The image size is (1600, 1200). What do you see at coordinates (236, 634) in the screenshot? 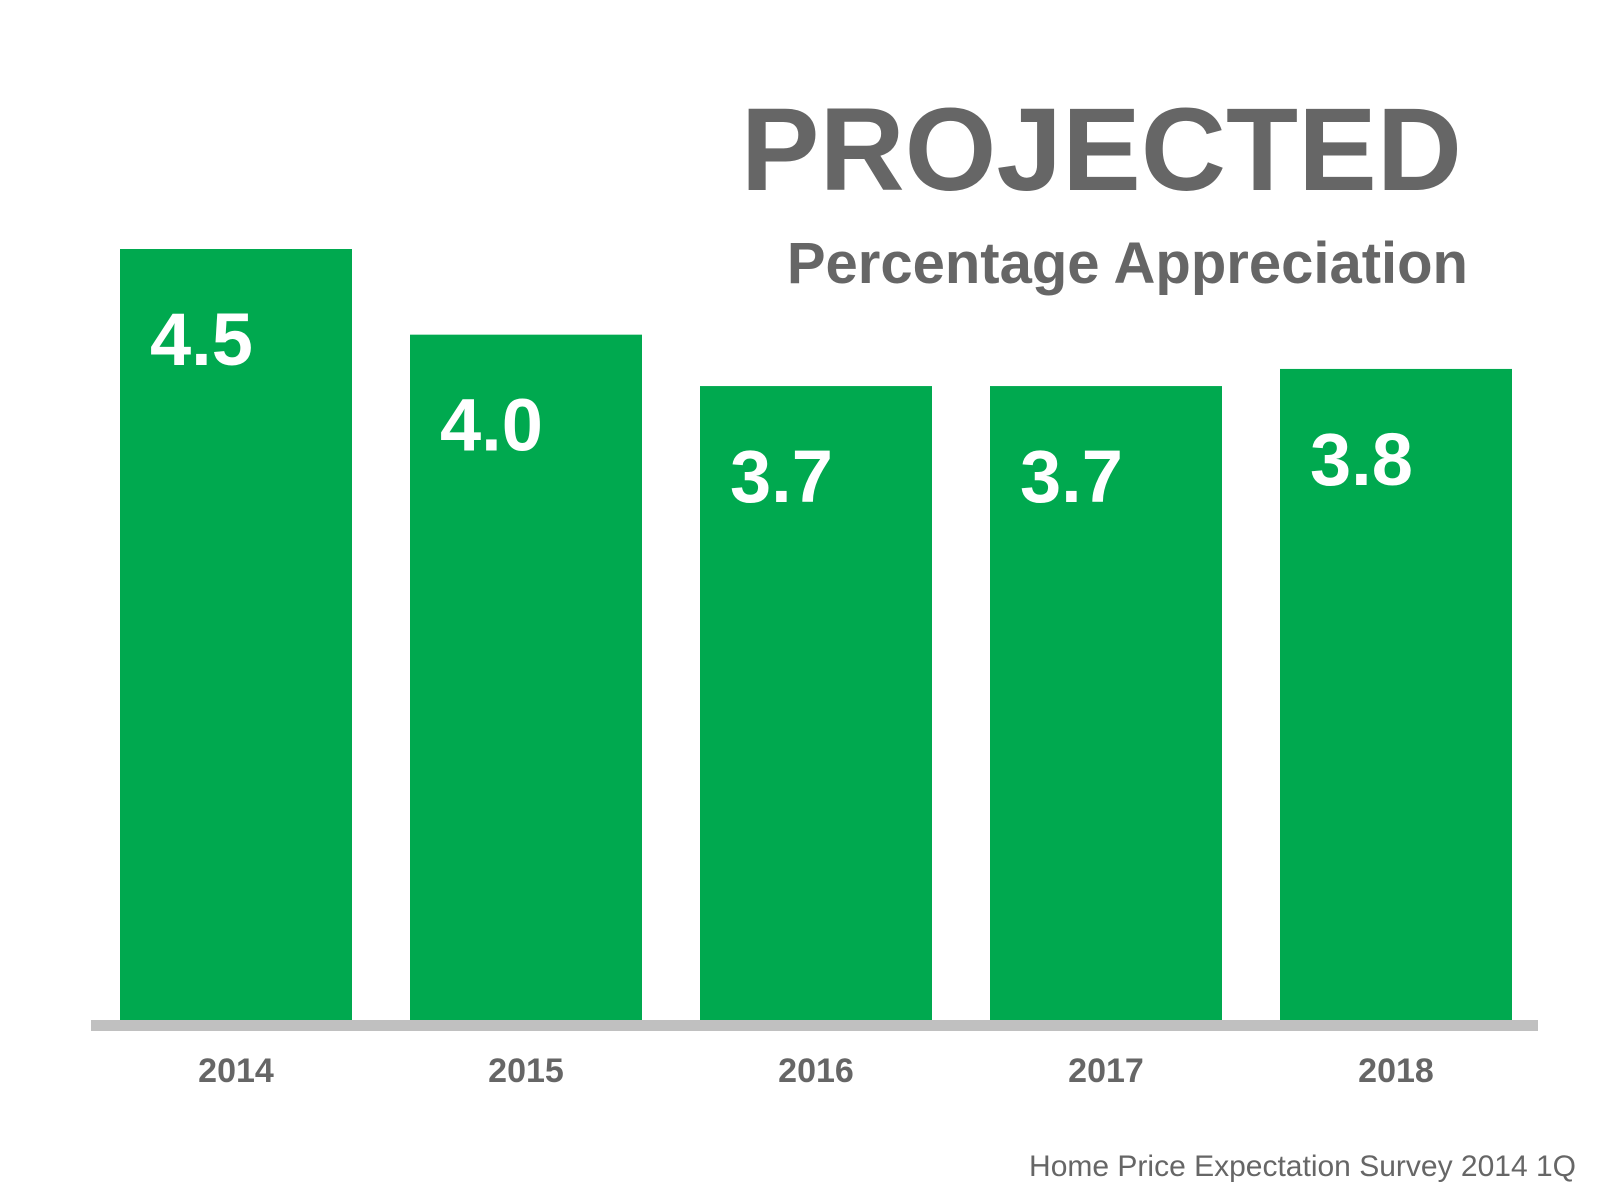
I see `bar-2014` at bounding box center [236, 634].